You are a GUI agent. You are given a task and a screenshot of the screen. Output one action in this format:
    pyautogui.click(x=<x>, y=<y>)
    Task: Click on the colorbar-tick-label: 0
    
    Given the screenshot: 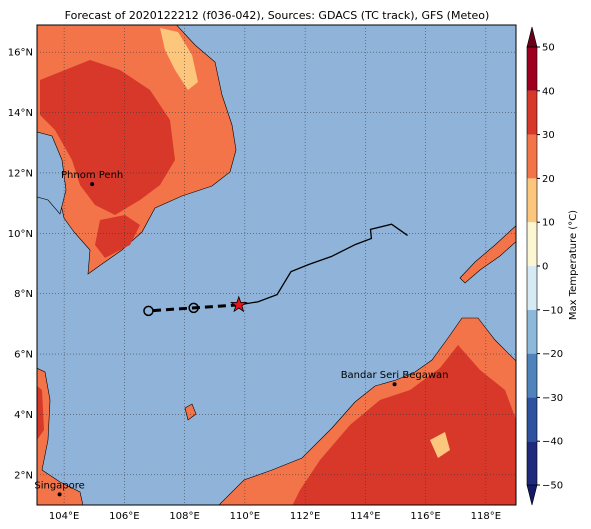 What is the action you would take?
    pyautogui.click(x=545, y=267)
    